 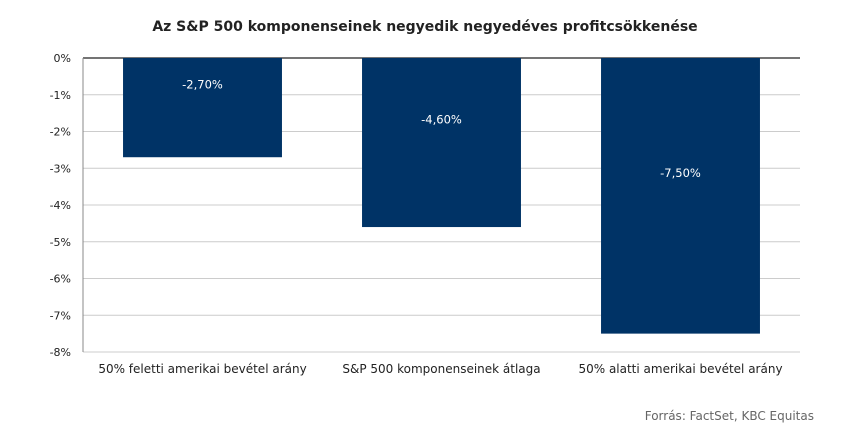 What do you see at coordinates (60, 132) in the screenshot?
I see `y-tick-label: -2%` at bounding box center [60, 132].